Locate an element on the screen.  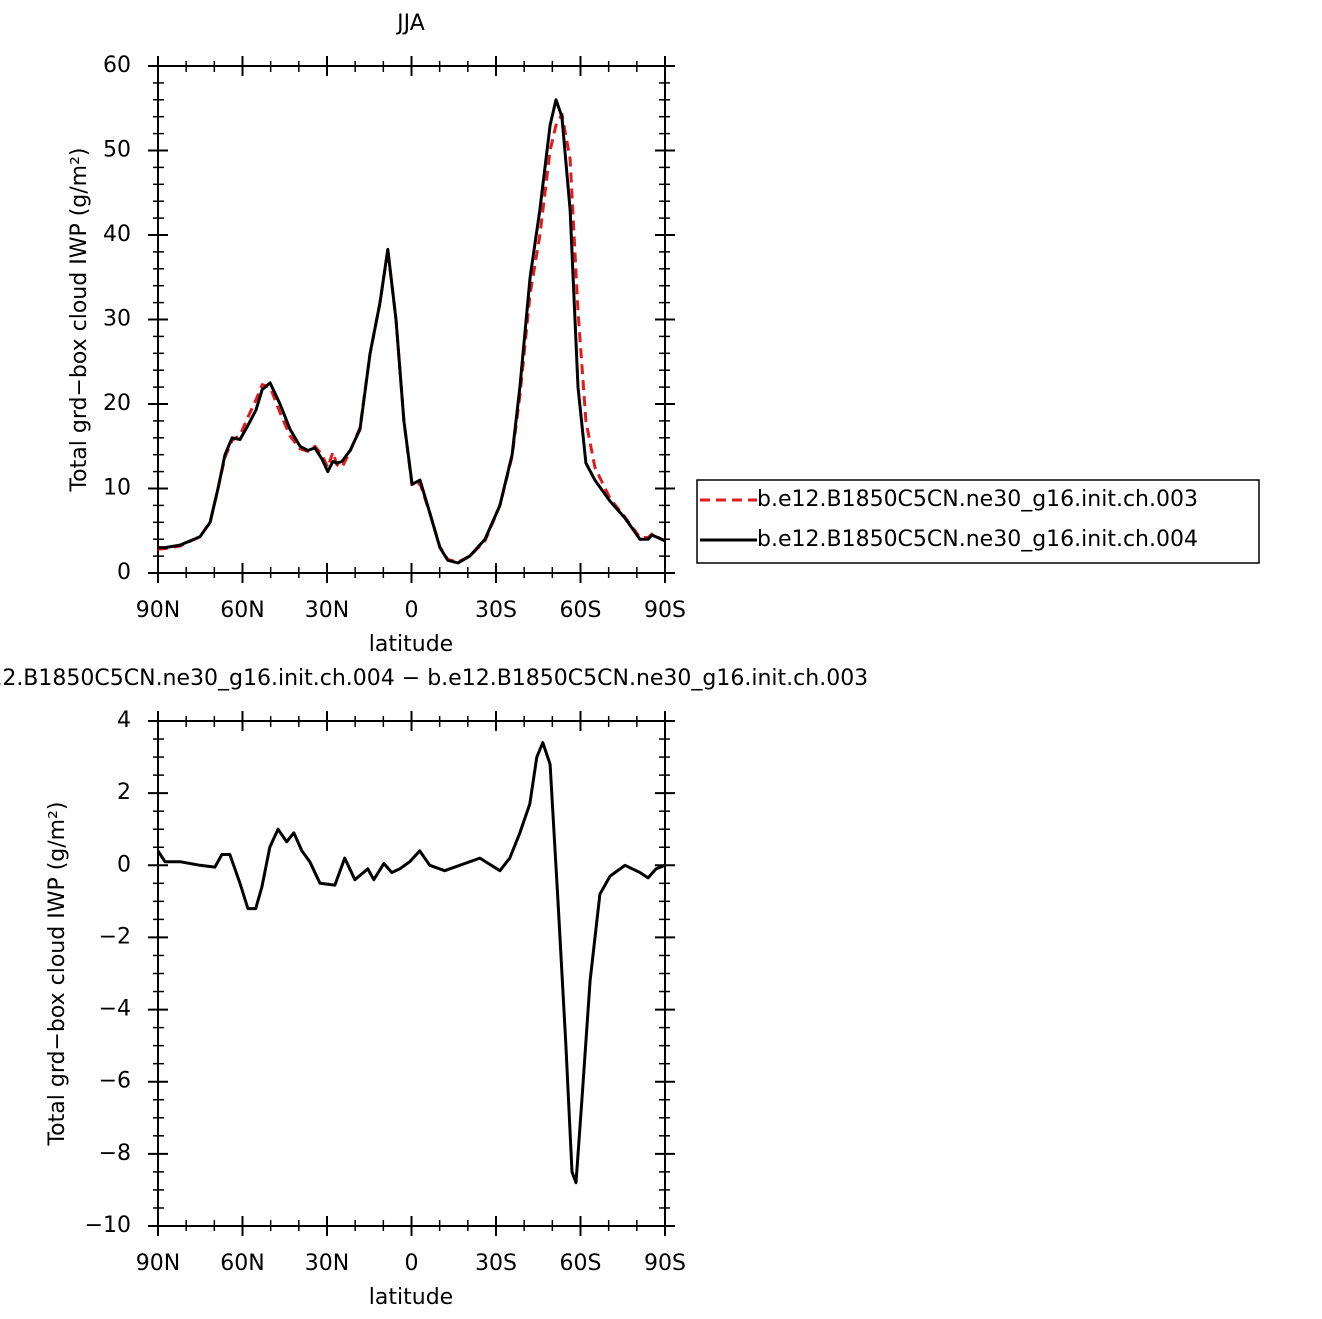
y-tick-label: −4 is located at coordinates (115, 1009).